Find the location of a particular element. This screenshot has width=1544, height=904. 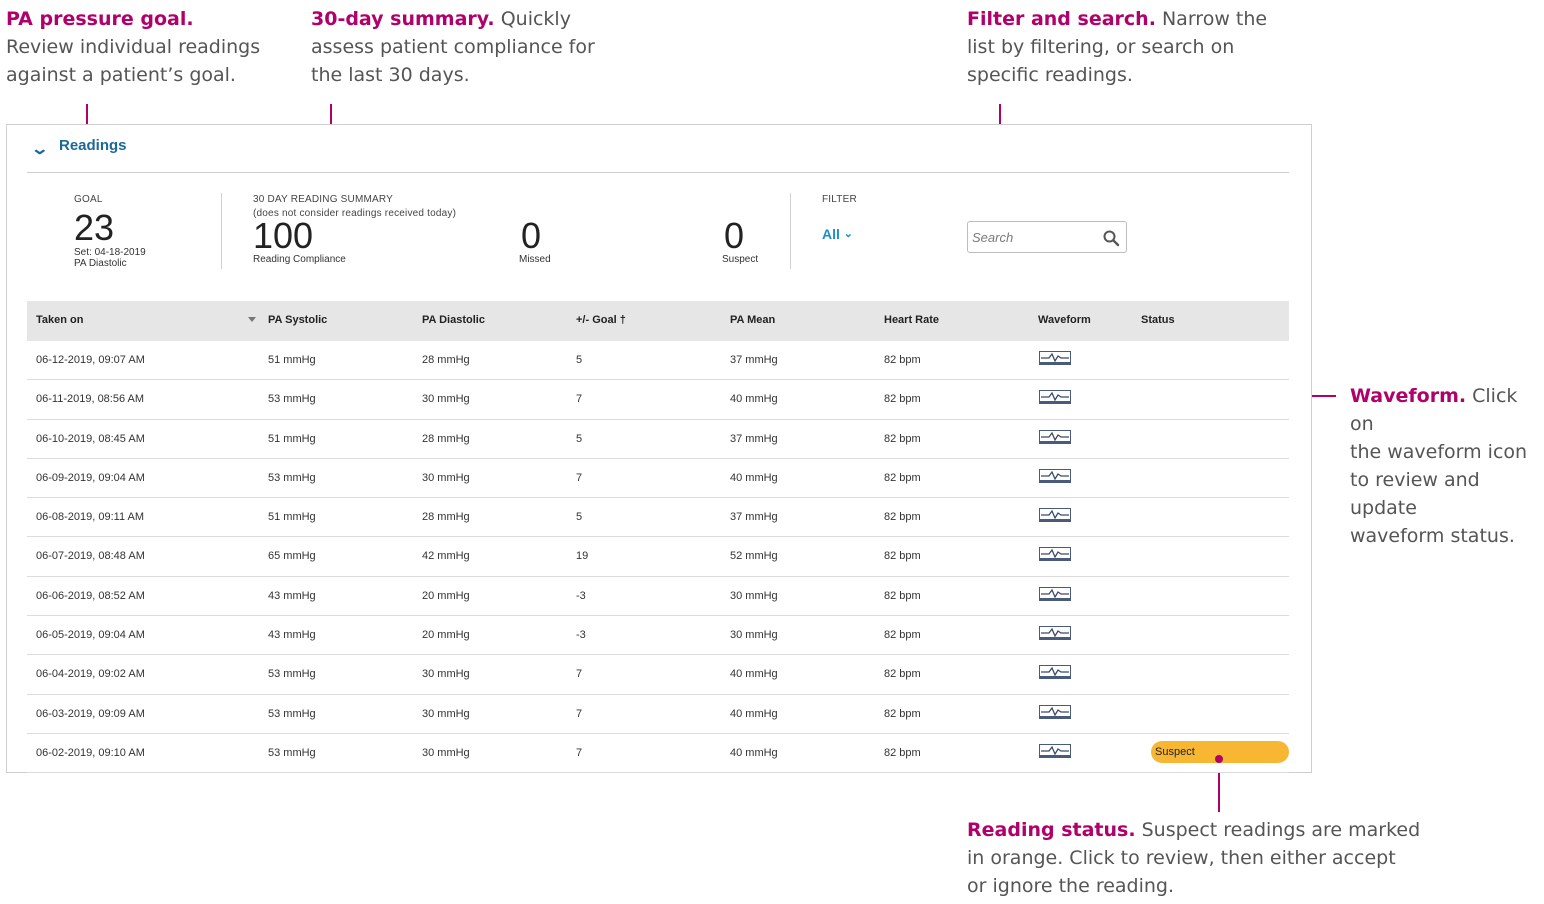

search-input is located at coordinates (1035, 237).